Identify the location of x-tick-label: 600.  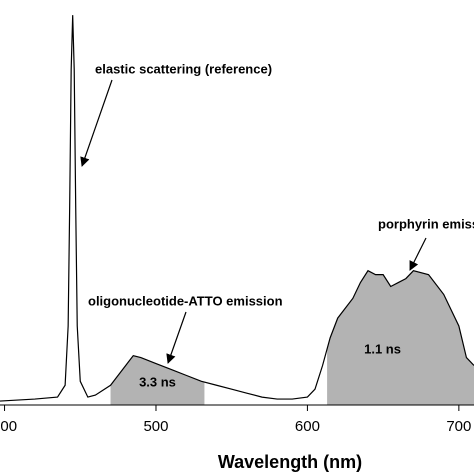
(307, 426).